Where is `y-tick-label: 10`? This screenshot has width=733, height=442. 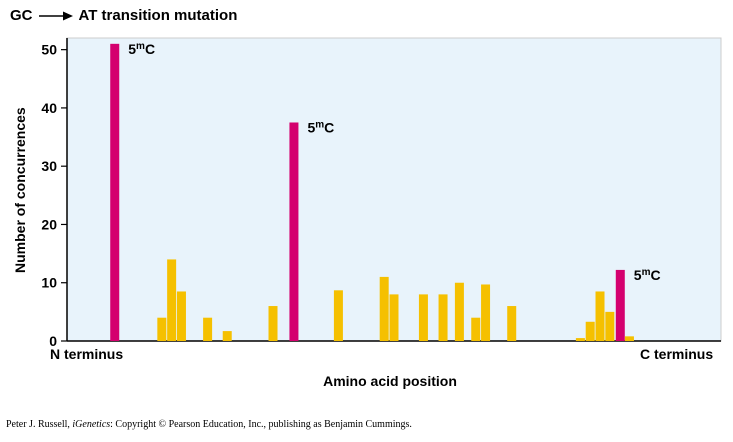
y-tick-label: 10 is located at coordinates (49, 283).